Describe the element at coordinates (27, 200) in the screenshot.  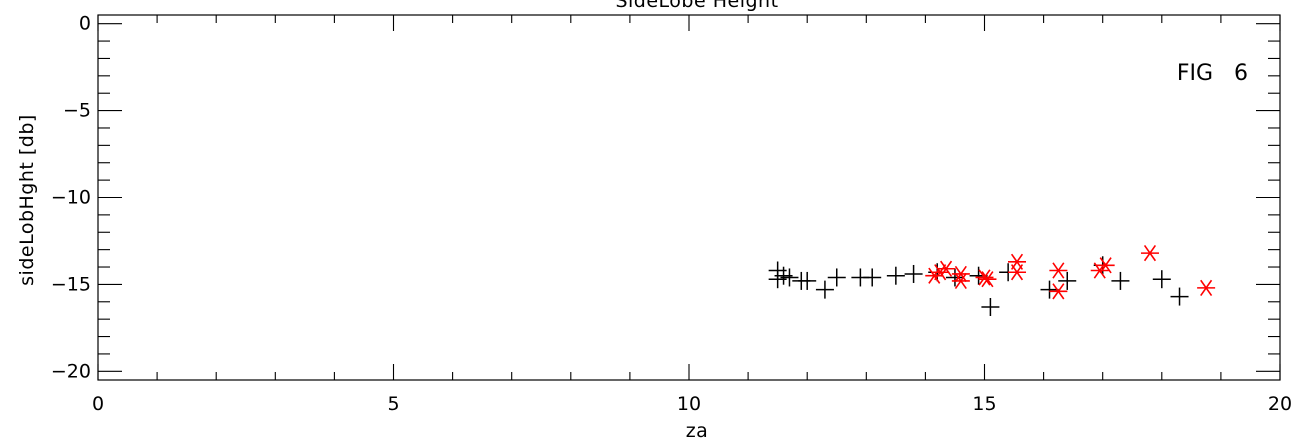
I see `y-axis-label: sideLobHght [db]` at that location.